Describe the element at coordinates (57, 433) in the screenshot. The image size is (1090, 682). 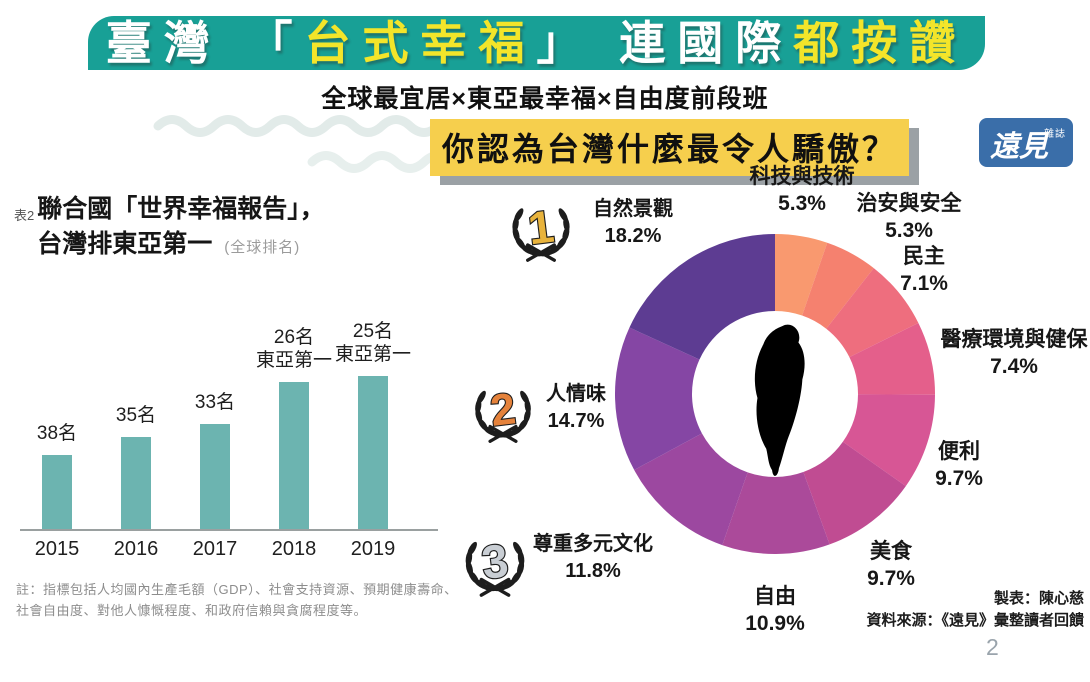
I see `bar-value-label: 38名` at that location.